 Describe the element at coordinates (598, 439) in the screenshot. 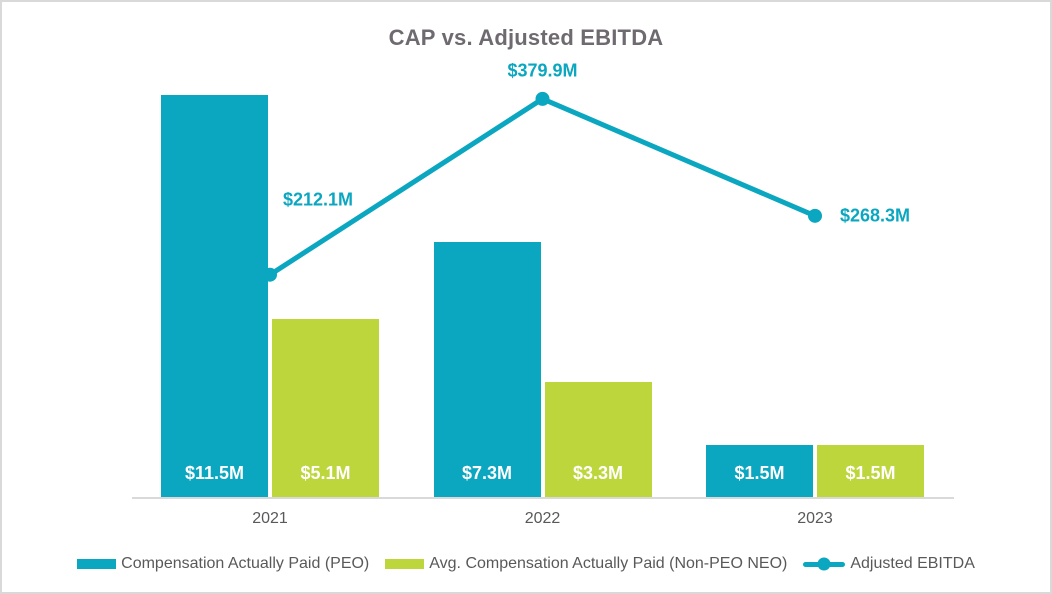

I see `bar-avg-cap-non-peo-neo-2022: $3.3M` at that location.